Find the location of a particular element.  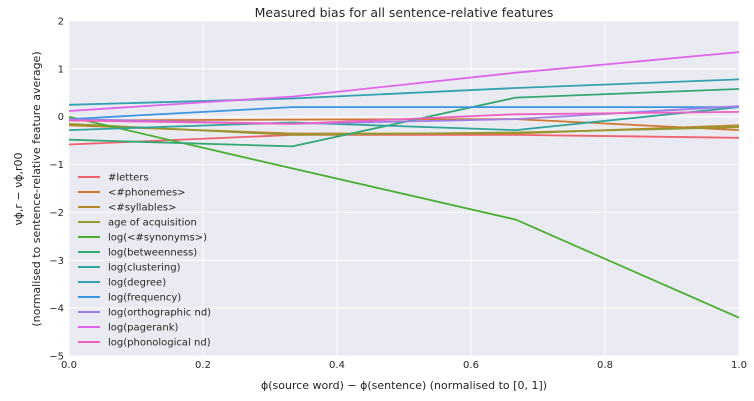

y-tick-label: −2 is located at coordinates (56, 213).